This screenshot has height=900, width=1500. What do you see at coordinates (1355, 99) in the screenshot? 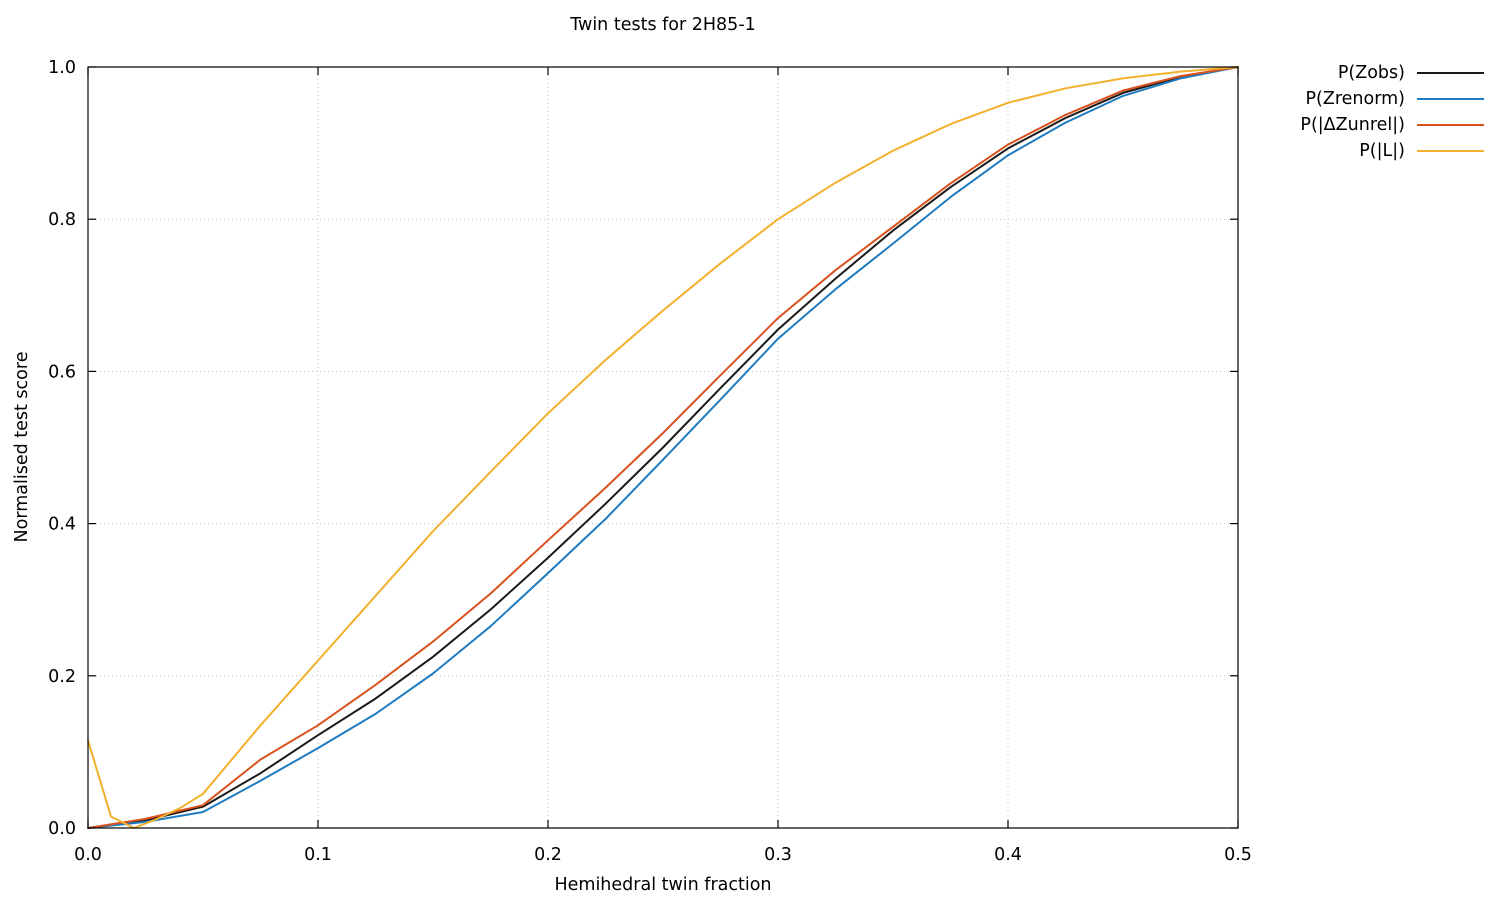
I see `legend-label: P(Zrenorm)` at bounding box center [1355, 99].